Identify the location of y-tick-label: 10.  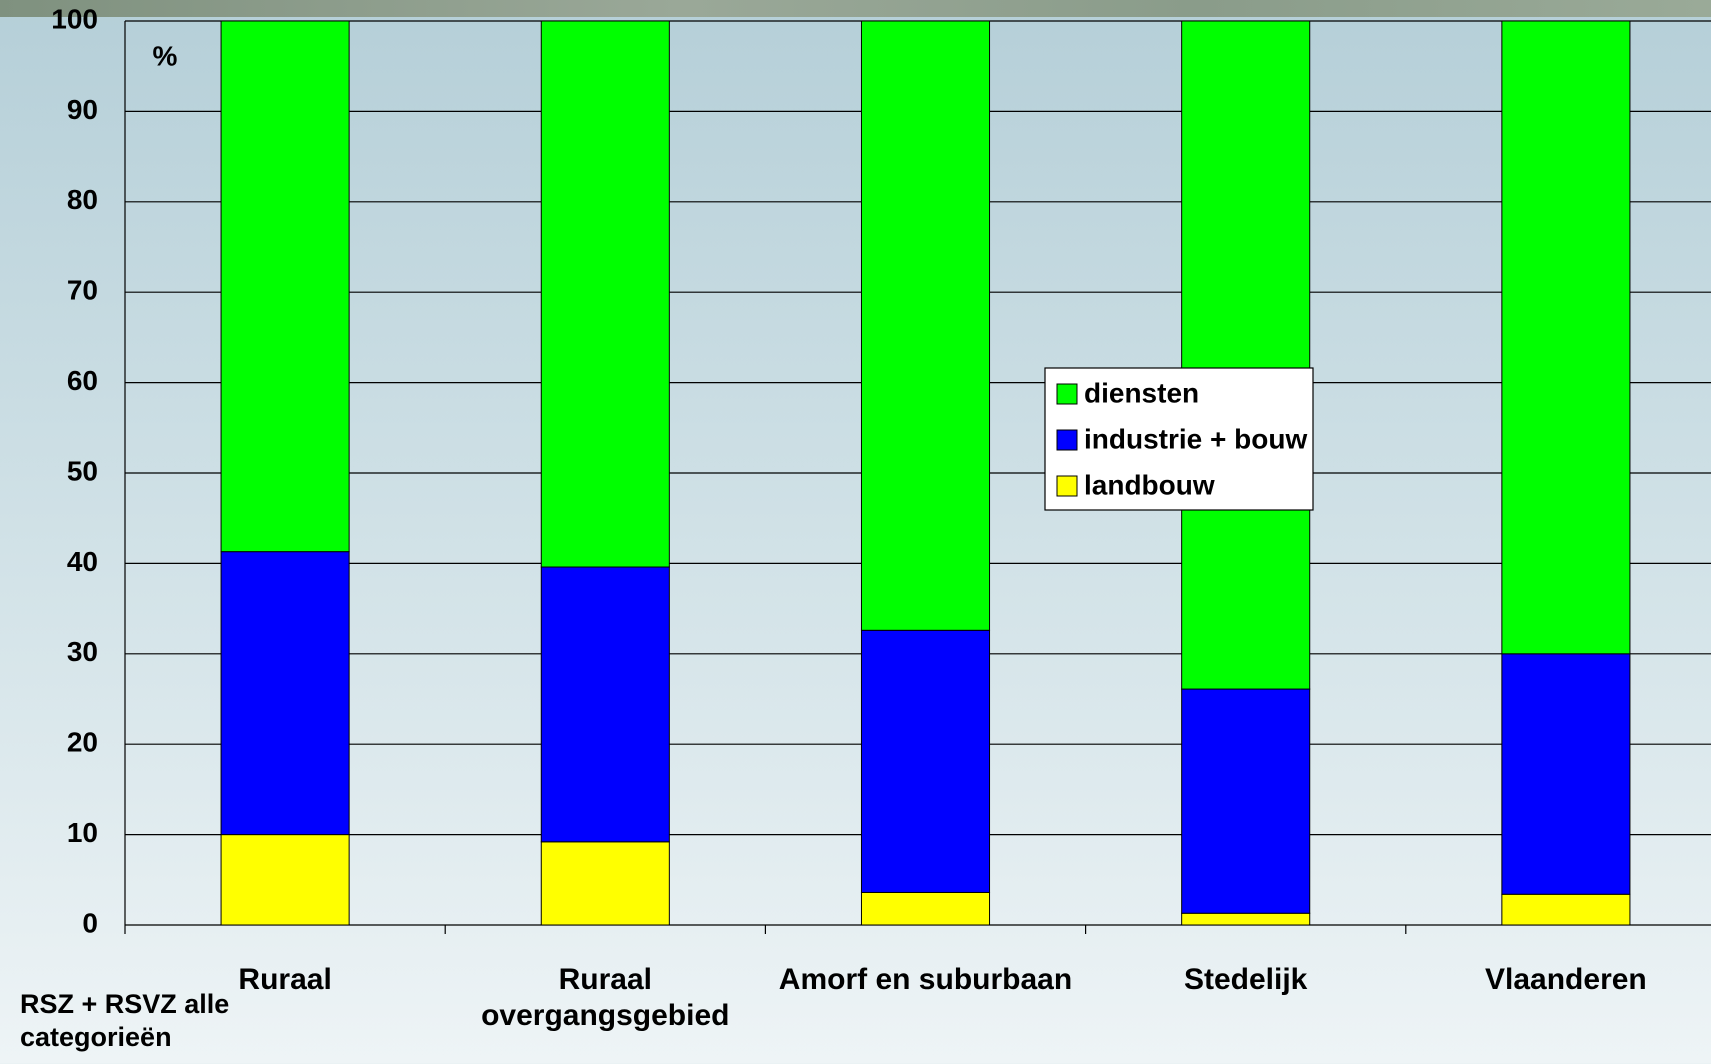
(82, 832).